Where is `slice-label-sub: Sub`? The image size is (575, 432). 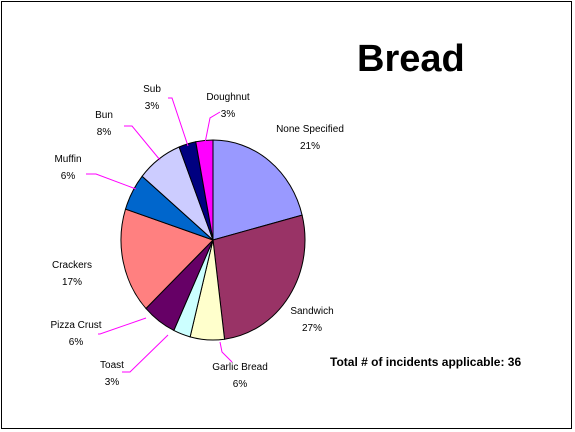
slice-label-sub: Sub is located at coordinates (152, 89).